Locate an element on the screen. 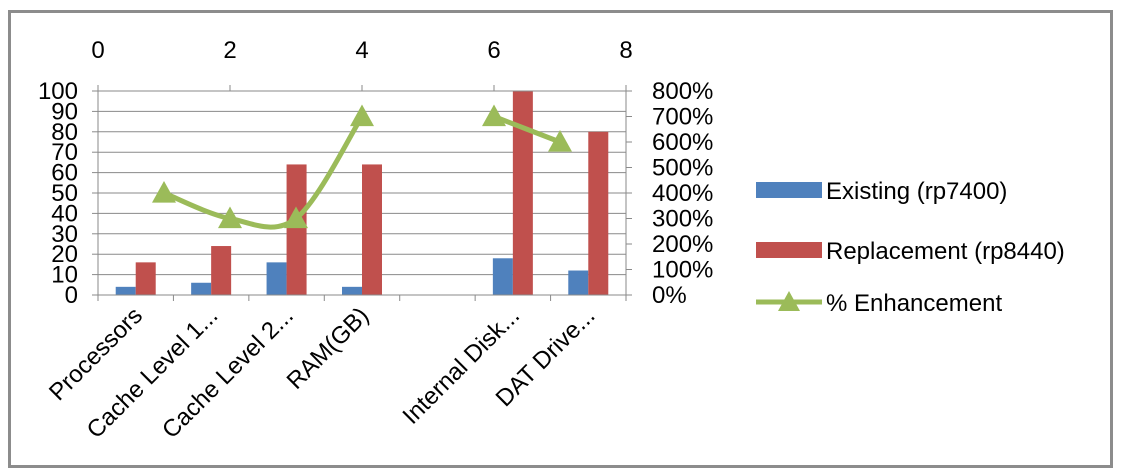 The image size is (1127, 474). secondary-y-tick-label: 500% is located at coordinates (682, 168).